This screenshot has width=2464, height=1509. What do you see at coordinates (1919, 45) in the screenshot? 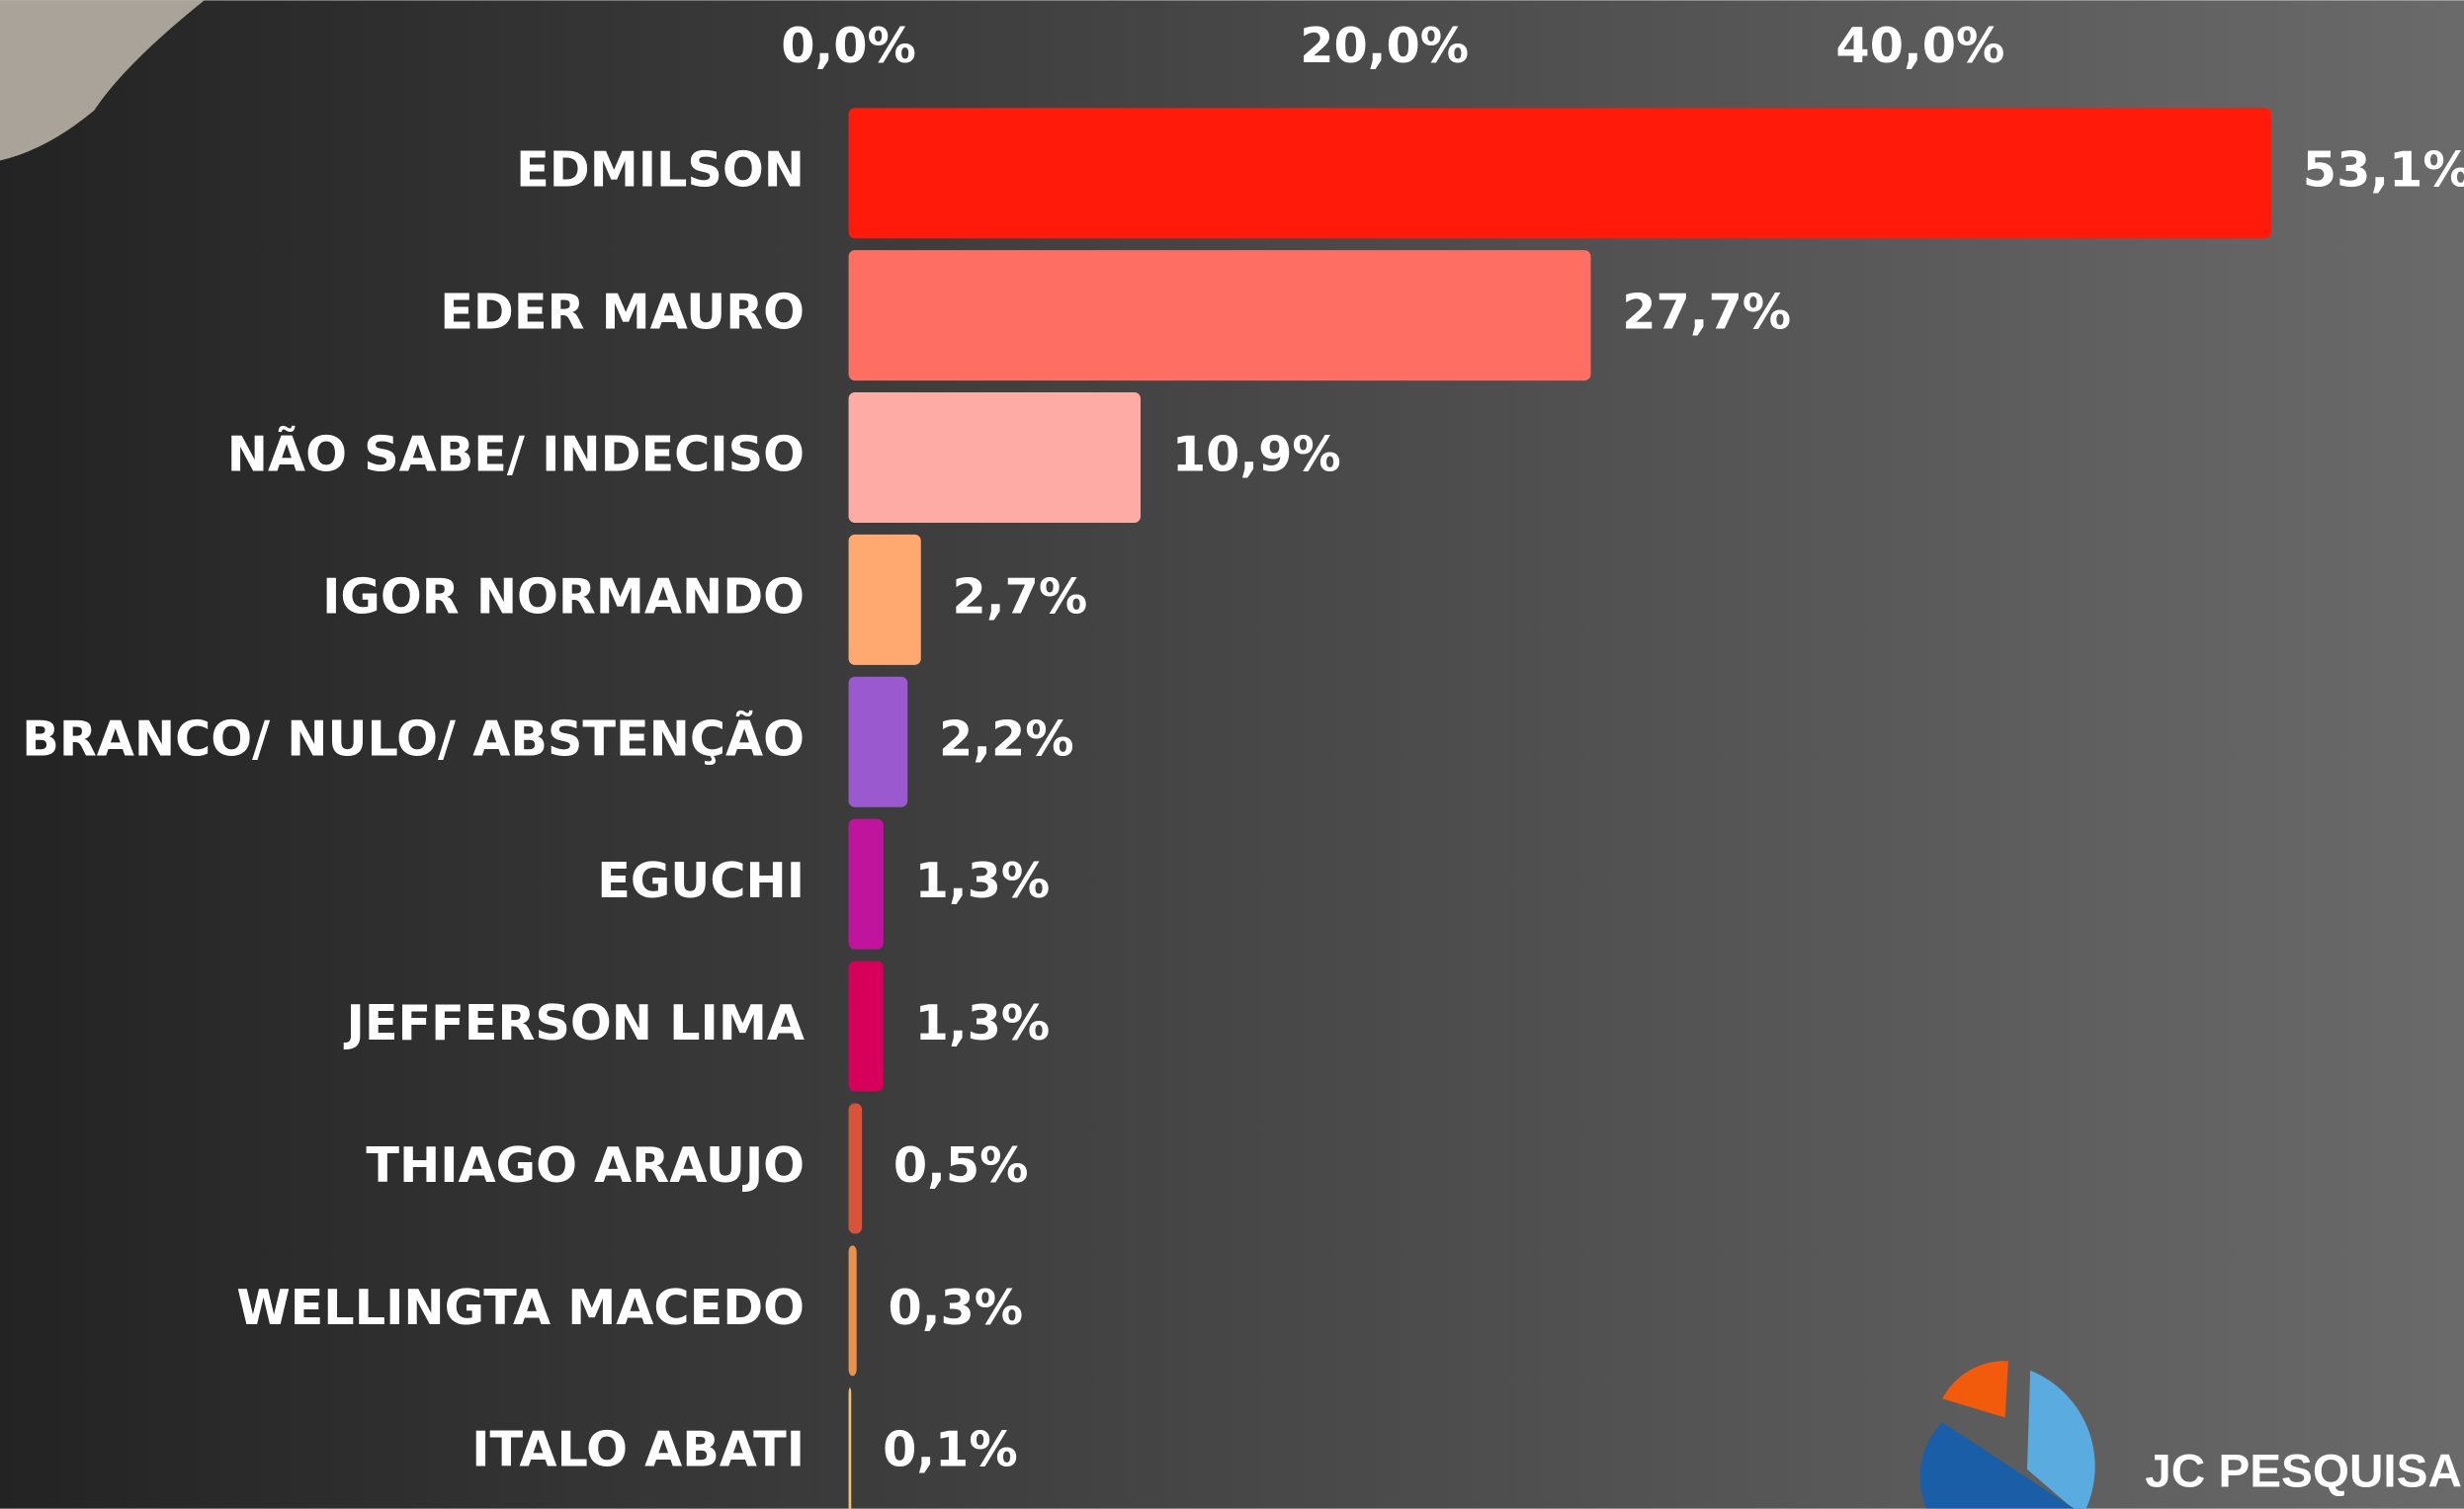
I see `x-tick-label: 40,0%` at bounding box center [1919, 45].